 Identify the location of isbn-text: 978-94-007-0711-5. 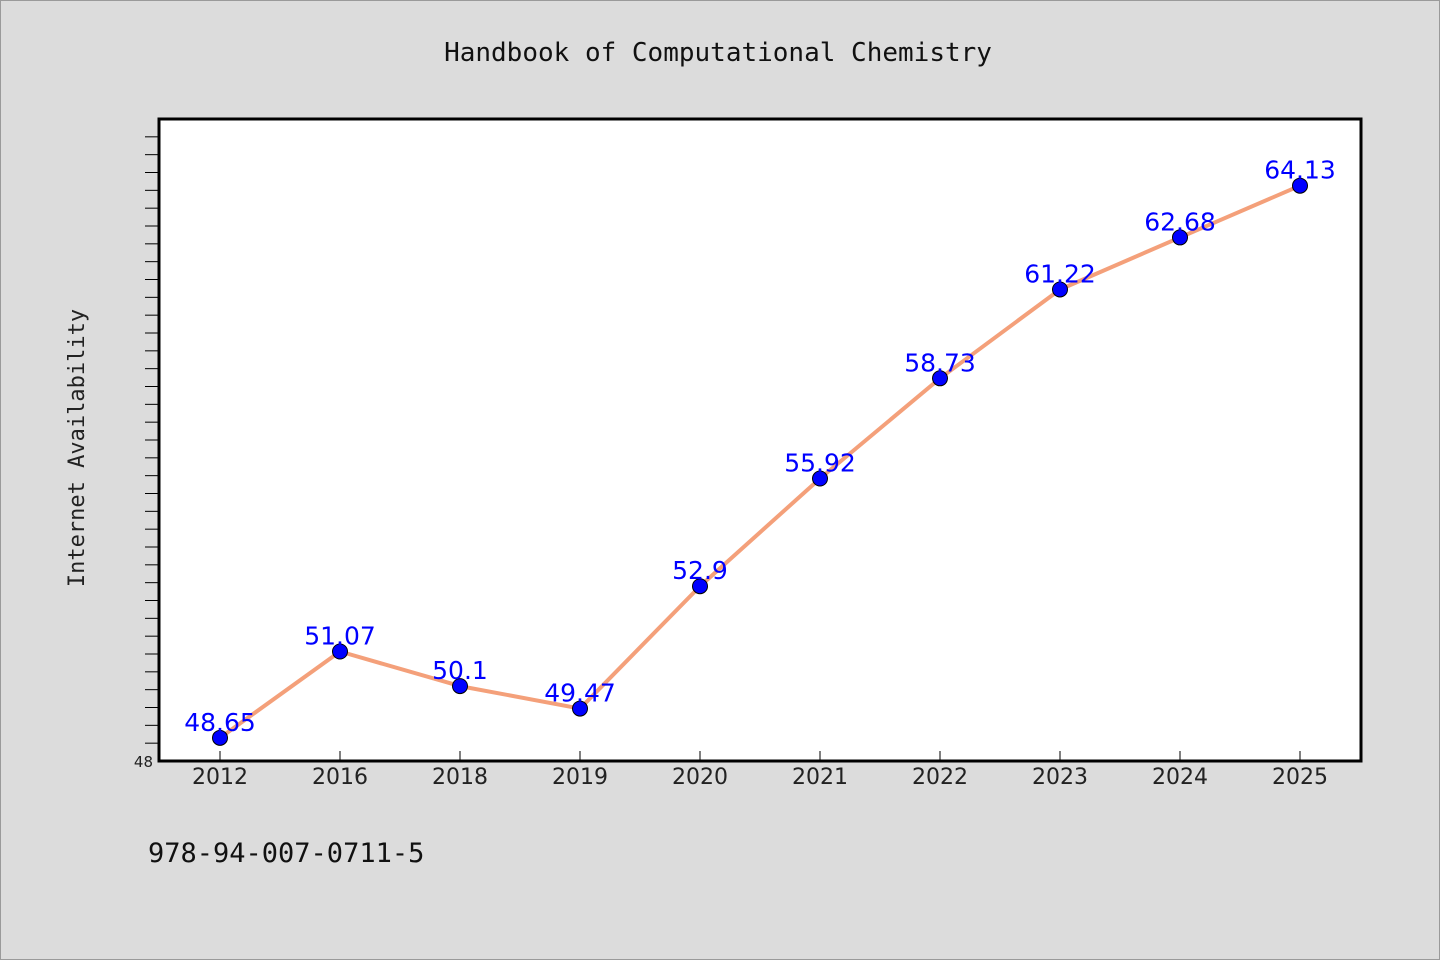
(286, 853).